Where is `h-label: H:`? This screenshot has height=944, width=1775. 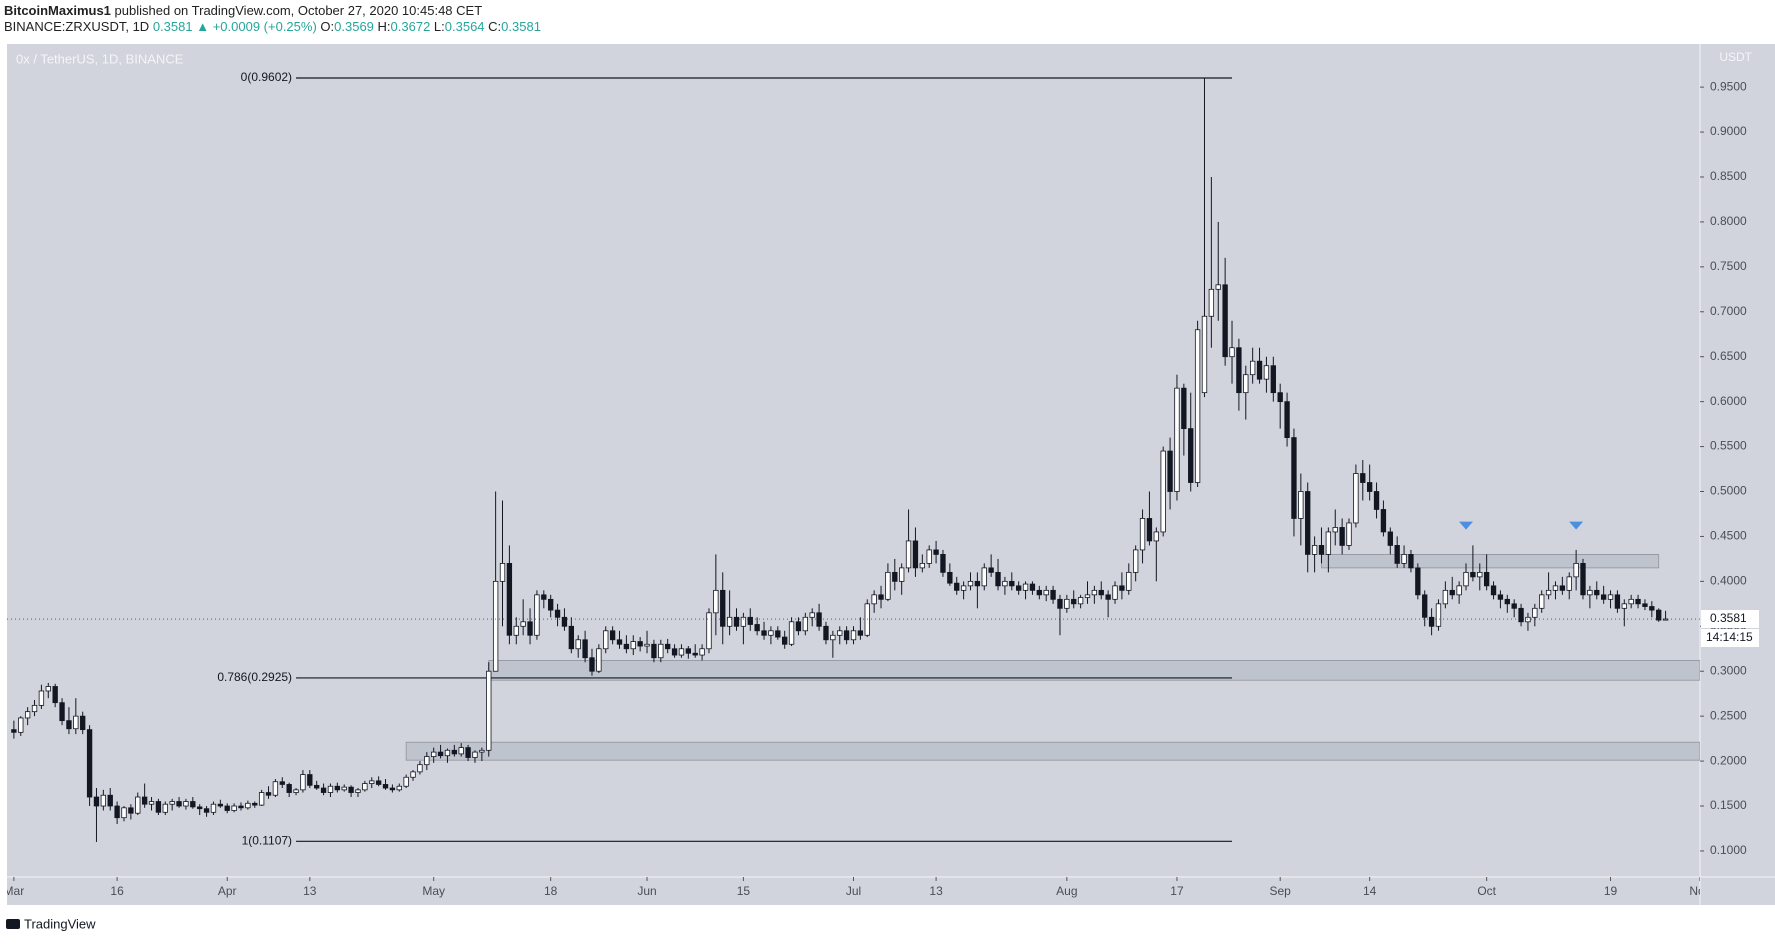 h-label: H: is located at coordinates (384, 26).